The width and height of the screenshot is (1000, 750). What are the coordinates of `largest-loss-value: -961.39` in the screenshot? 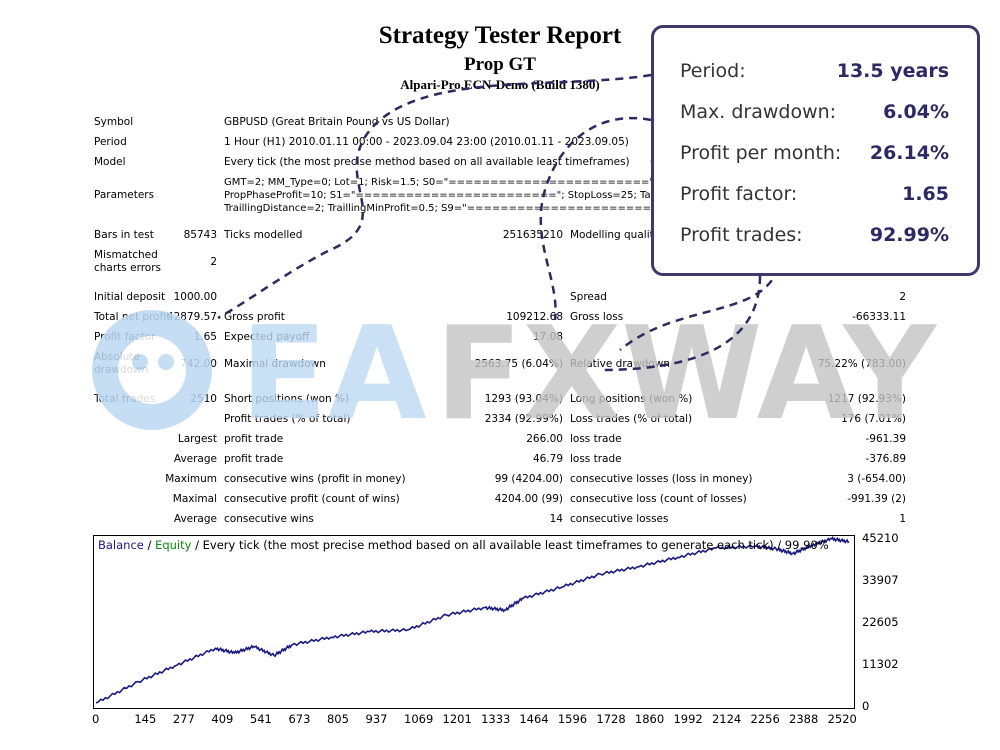 It's located at (885, 439).